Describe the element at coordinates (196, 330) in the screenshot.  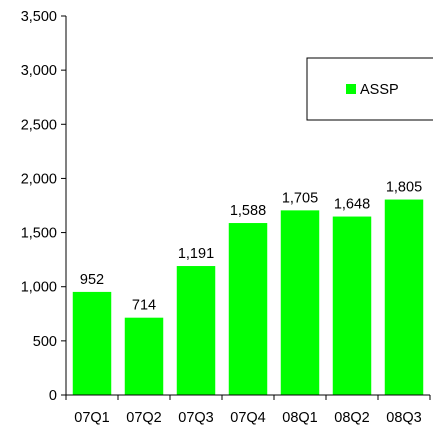
I see `bar-07Q3` at that location.